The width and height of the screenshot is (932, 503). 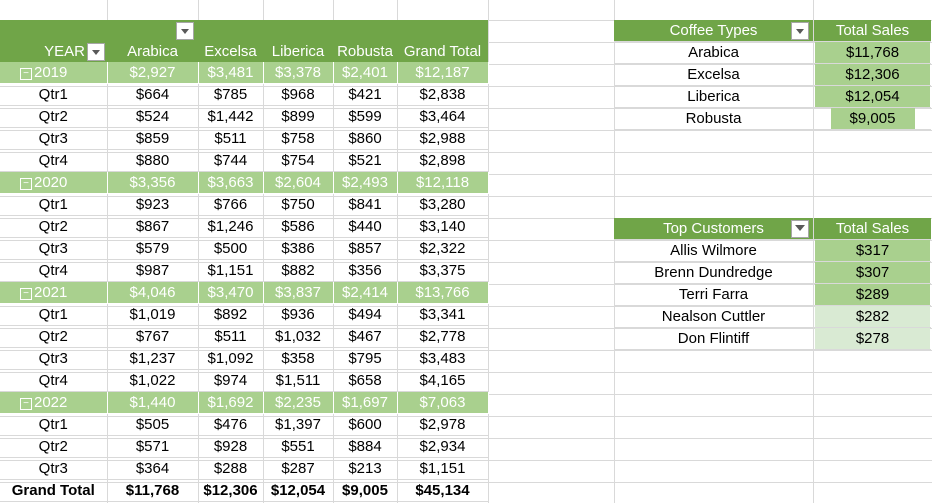 I want to click on top_customers-row: Don Flintiff $278, so click(x=772, y=338).